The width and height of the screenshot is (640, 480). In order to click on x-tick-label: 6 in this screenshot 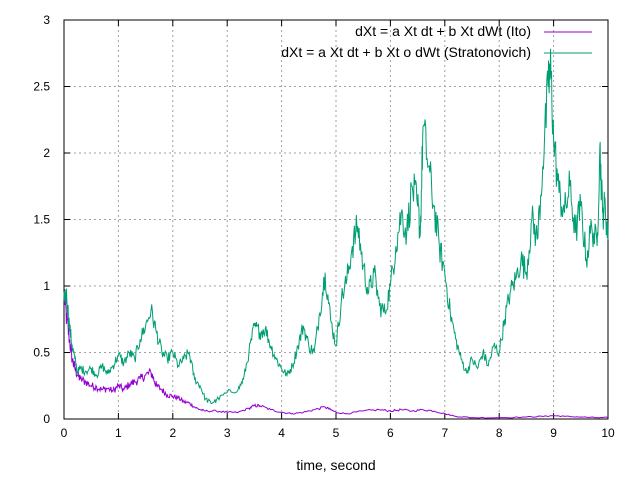, I will do `click(390, 433)`.